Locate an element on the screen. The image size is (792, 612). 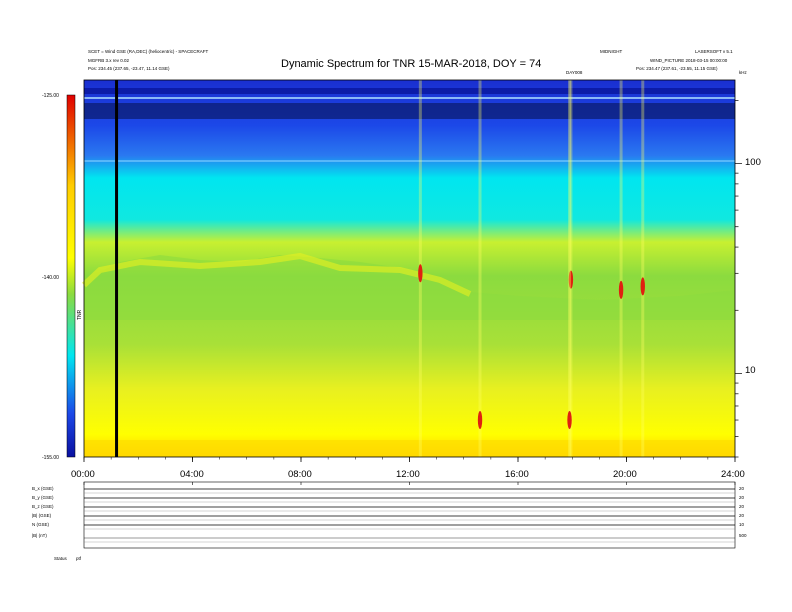
colorbar-label: TNR is located at coordinates (80, 314).